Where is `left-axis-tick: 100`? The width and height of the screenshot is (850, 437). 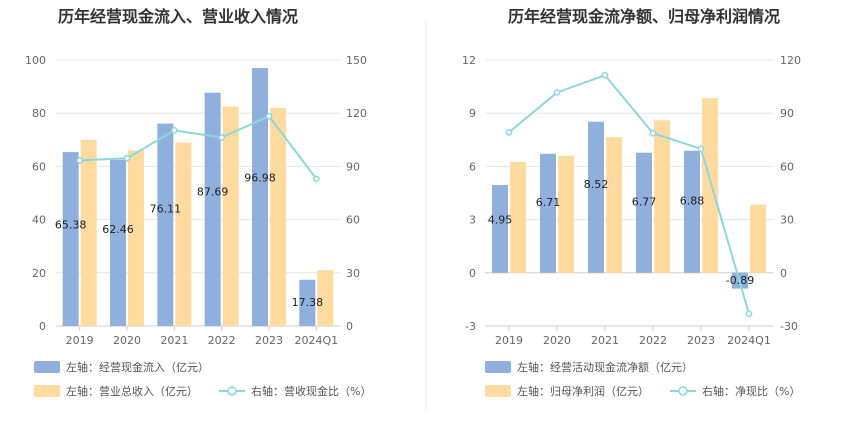
left-axis-tick: 100 is located at coordinates (35, 60).